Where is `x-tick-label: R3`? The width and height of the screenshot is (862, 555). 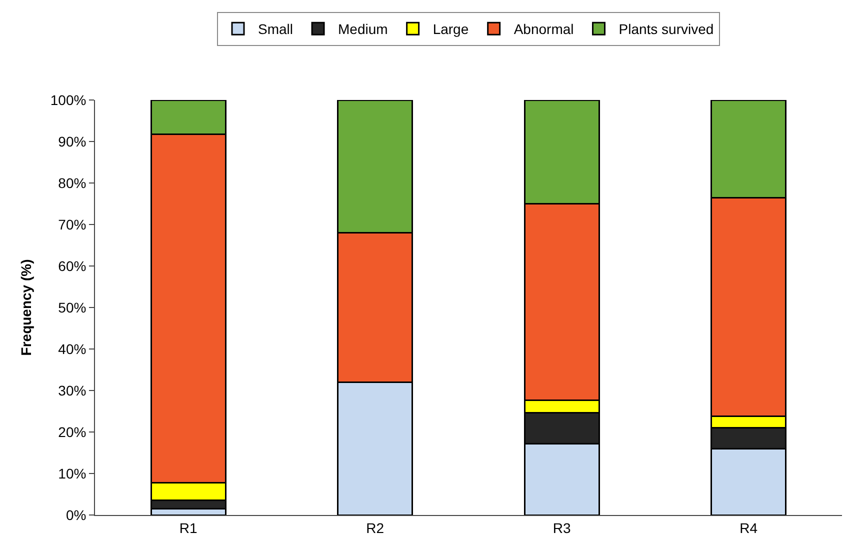 x-tick-label: R3 is located at coordinates (562, 528).